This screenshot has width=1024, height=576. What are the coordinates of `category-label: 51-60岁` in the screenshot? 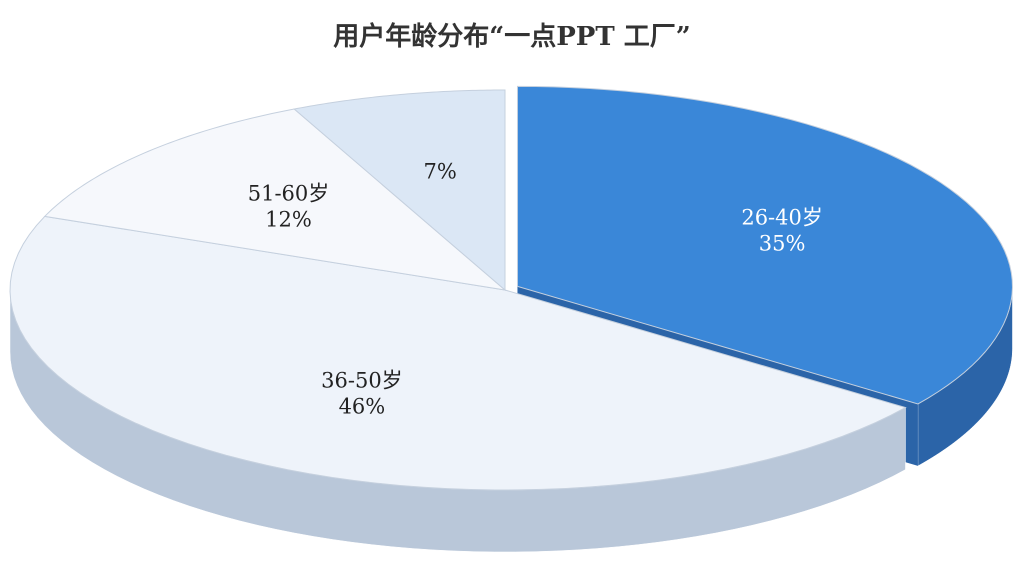 It's located at (289, 193).